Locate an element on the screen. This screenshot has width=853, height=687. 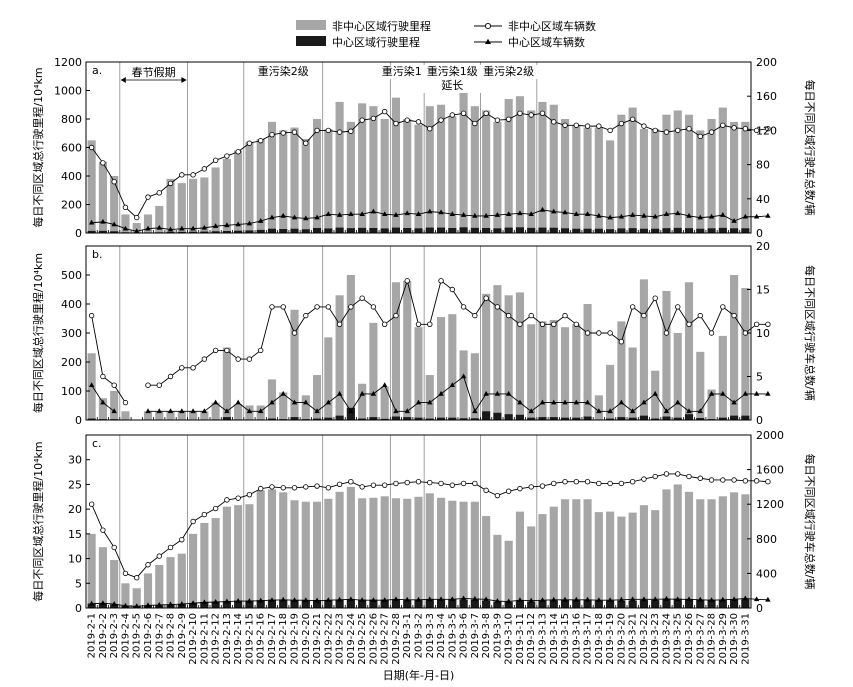
ytick-label: 300 is located at coordinates (71, 333).